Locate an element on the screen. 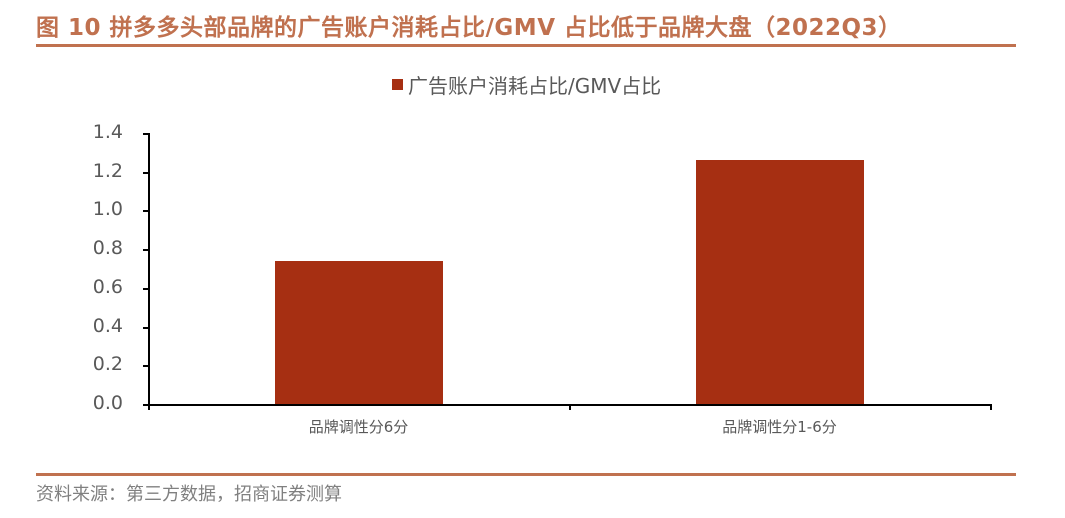 The image size is (1065, 518). y-tick-label: 0.4 is located at coordinates (107, 325).